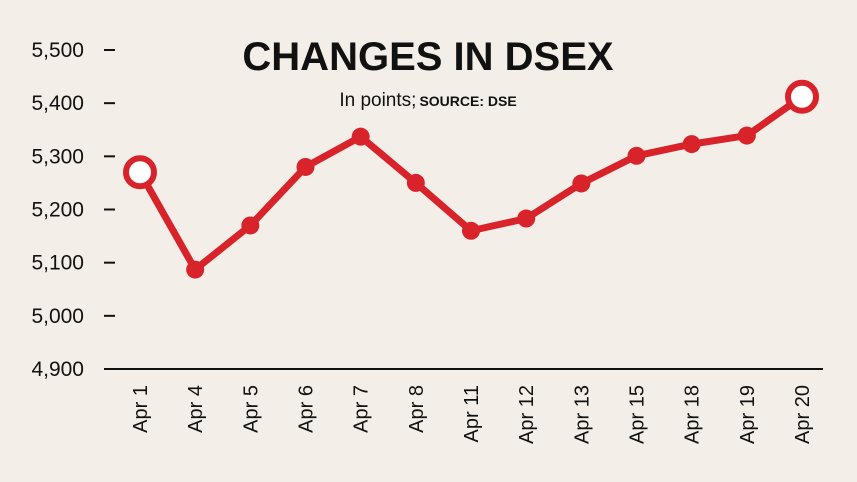 The width and height of the screenshot is (857, 482). Describe the element at coordinates (57, 50) in the screenshot. I see `y-tick-label: 5,500` at that location.